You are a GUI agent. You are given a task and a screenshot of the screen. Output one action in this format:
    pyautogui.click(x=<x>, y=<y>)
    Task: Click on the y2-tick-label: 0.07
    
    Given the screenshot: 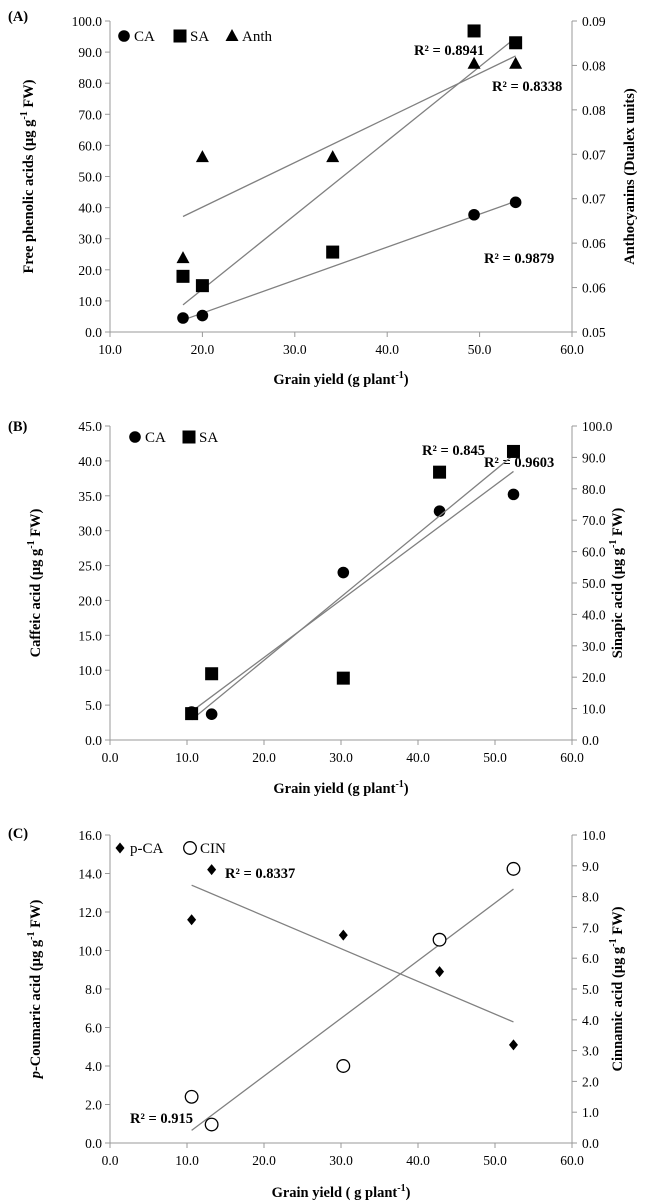 What is the action you would take?
    pyautogui.click(x=594, y=154)
    